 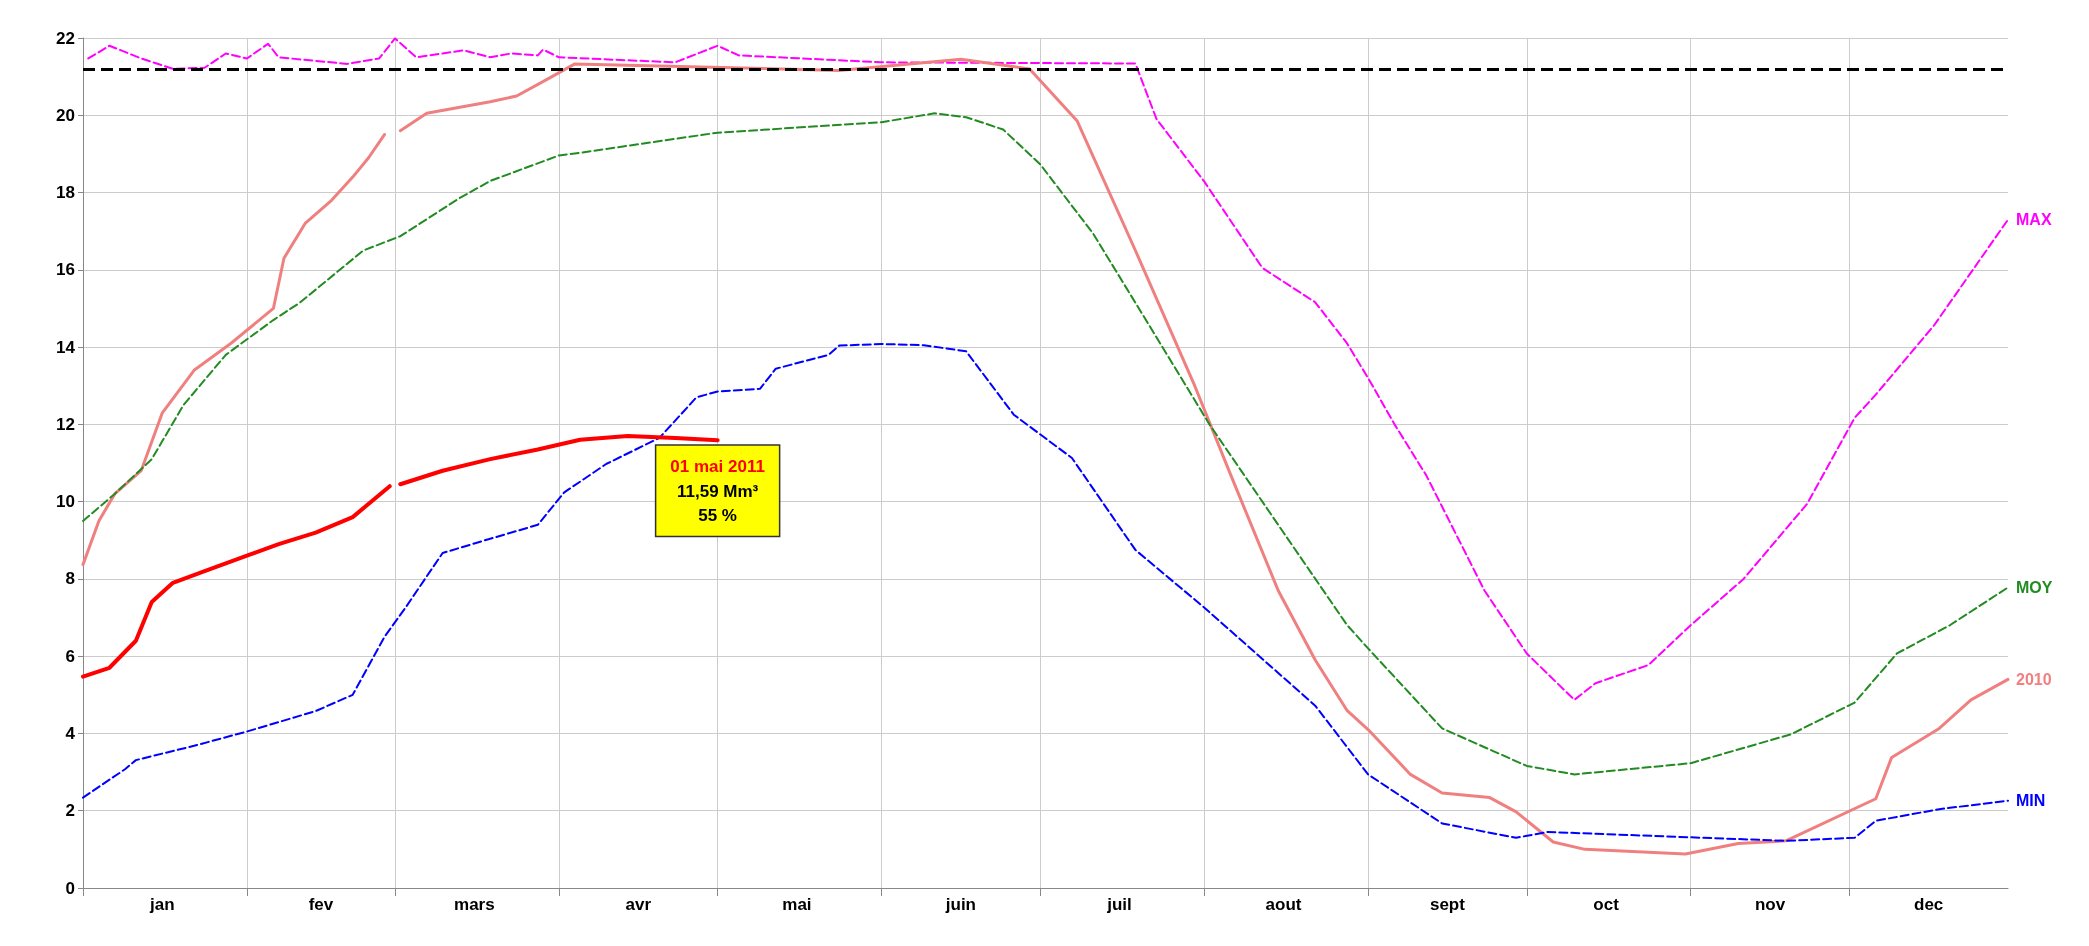 I want to click on y-tick-label: 14, so click(x=66, y=347).